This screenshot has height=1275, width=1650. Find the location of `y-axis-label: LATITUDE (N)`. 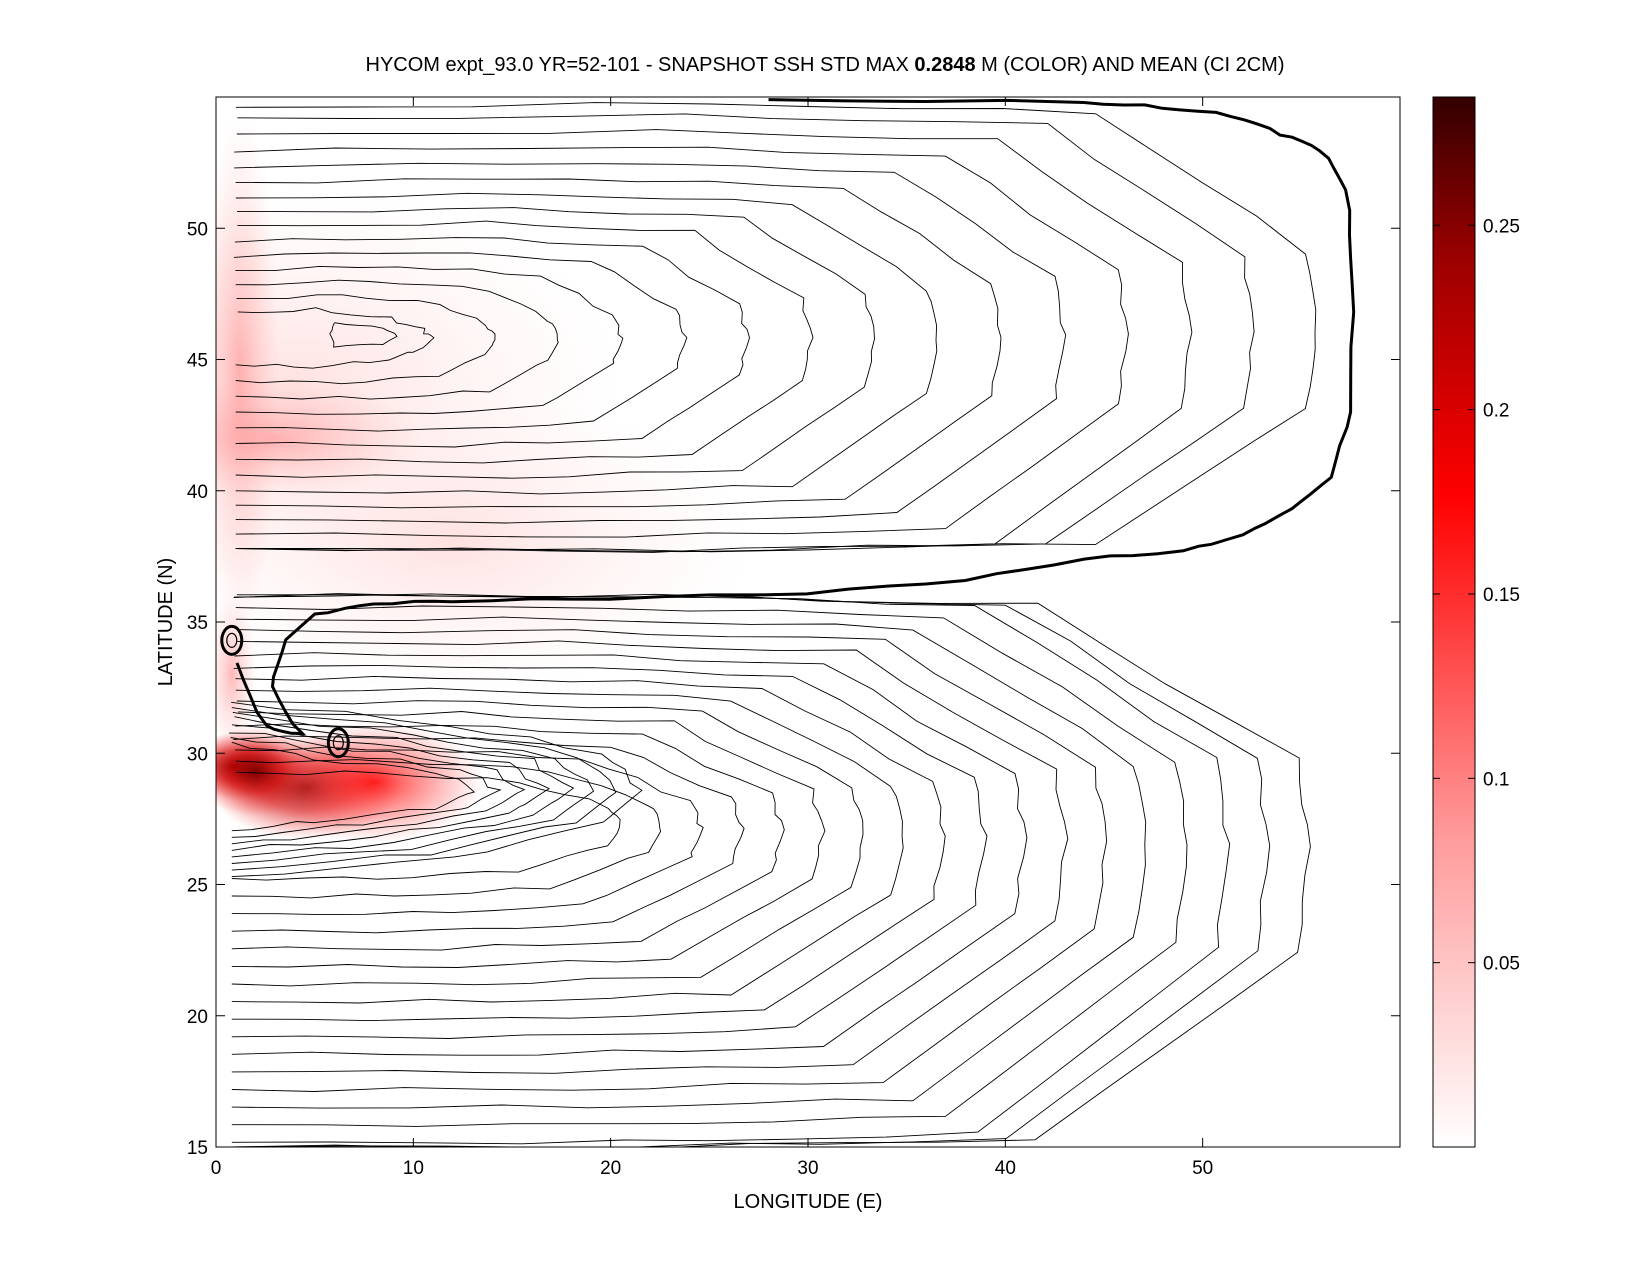

y-axis-label: LATITUDE (N) is located at coordinates (166, 622).